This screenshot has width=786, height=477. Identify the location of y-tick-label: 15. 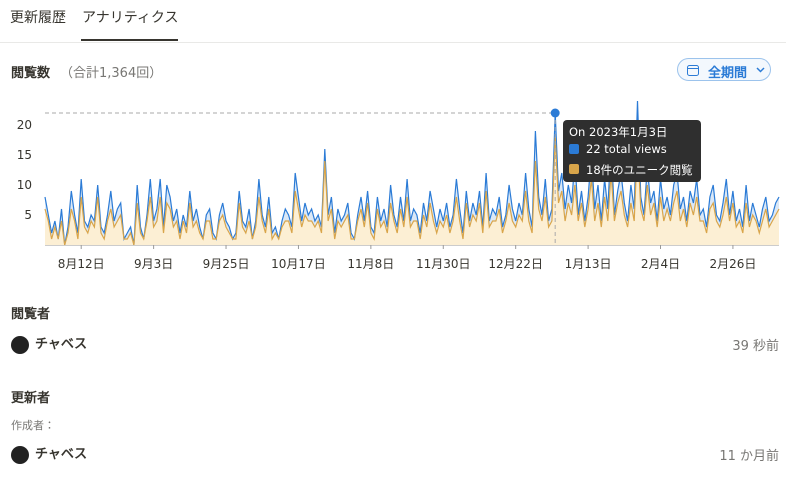
(24, 155).